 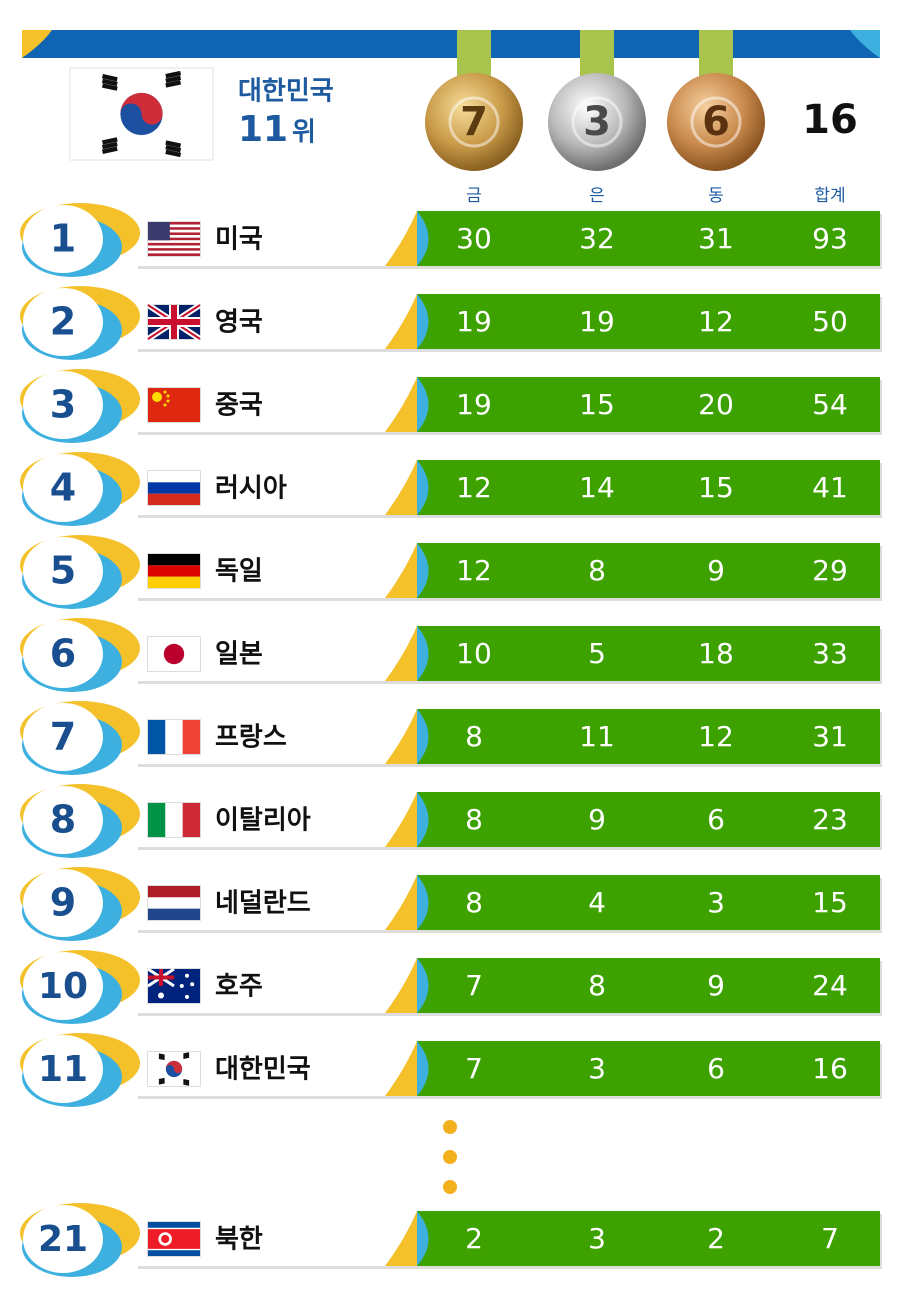 What do you see at coordinates (716, 404) in the screenshot?
I see `medal-value: 20` at bounding box center [716, 404].